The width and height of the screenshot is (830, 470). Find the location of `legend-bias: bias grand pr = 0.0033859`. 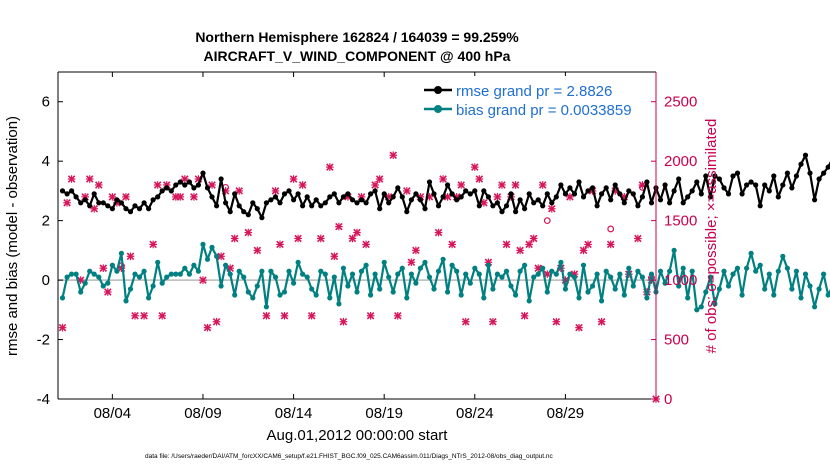

legend-bias: bias grand pr = 0.0033859 is located at coordinates (528, 110).